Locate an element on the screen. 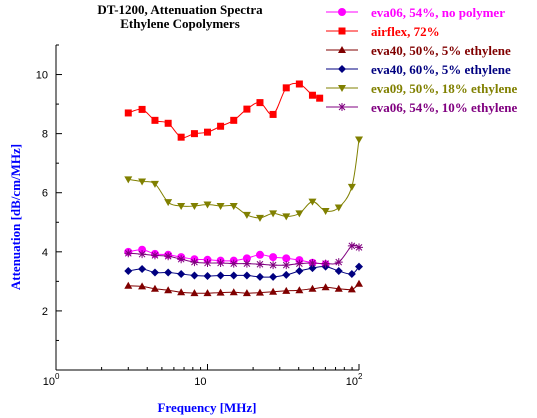 This screenshot has height=418, width=537. chart-title-line-2: Ethylene Copolymers is located at coordinates (180, 23).